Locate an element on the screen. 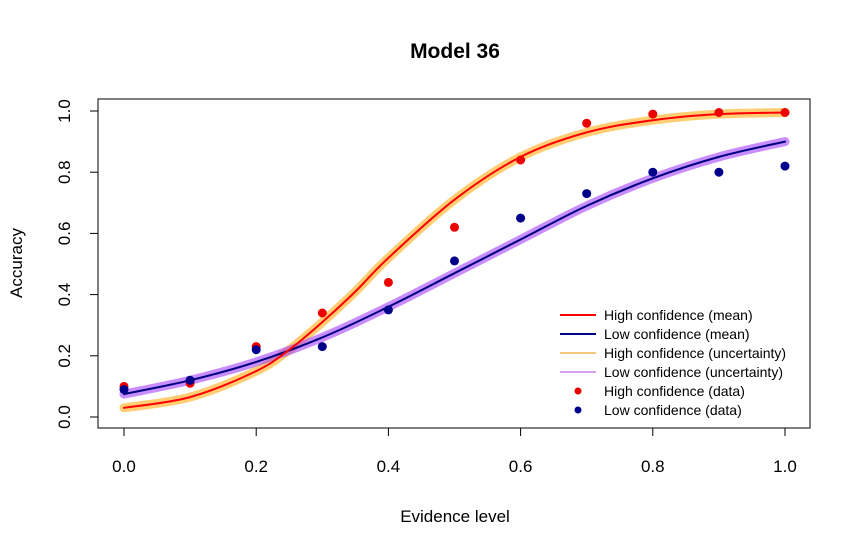 Image resolution: width=861 pixels, height=552 pixels. y-tick-label: 1.0 is located at coordinates (64, 111).